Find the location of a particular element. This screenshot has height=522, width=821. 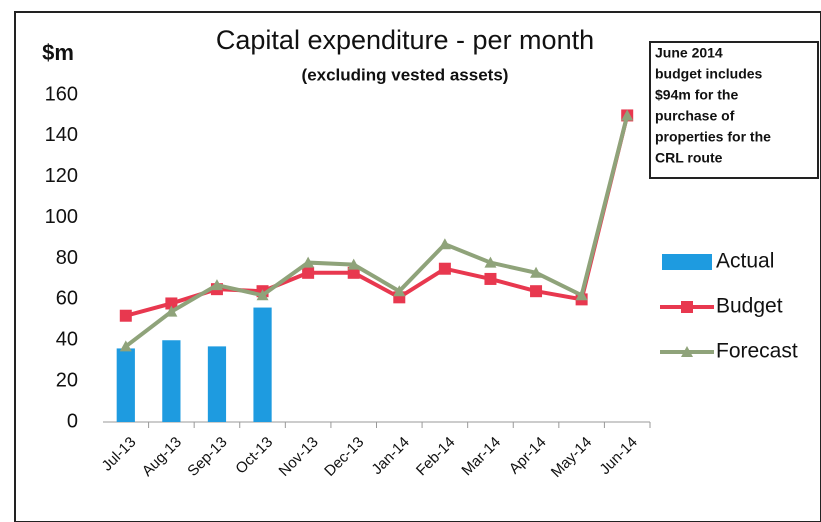

y-tick-label: 140 is located at coordinates (61, 135).